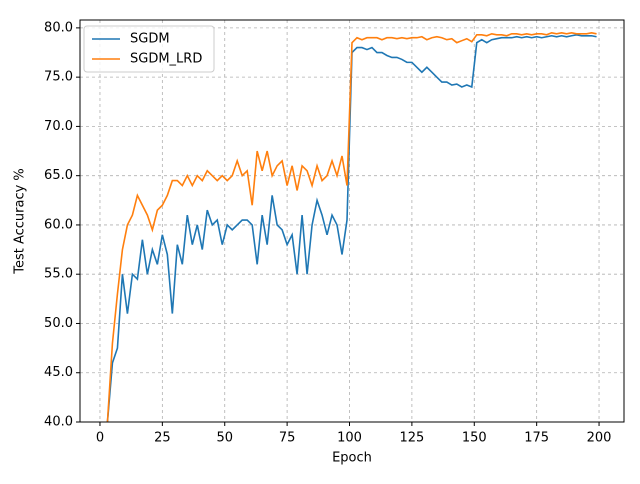 This screenshot has width=640, height=484. I want to click on x-tick-label: 175, so click(536, 438).